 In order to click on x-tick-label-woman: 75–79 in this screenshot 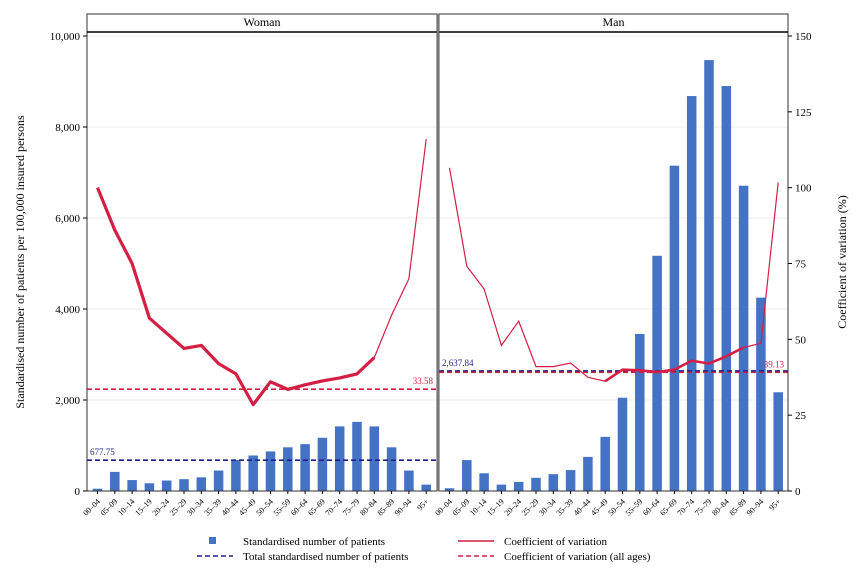, I will do `click(351, 507)`.